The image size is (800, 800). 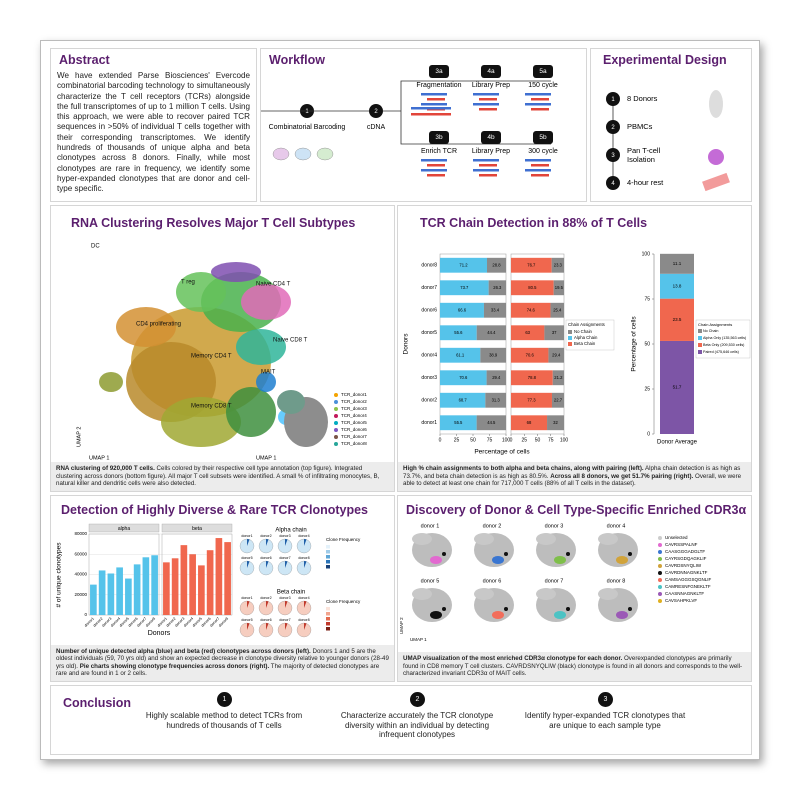 I want to click on pie-group-title: Alpha chain, so click(x=290, y=531).